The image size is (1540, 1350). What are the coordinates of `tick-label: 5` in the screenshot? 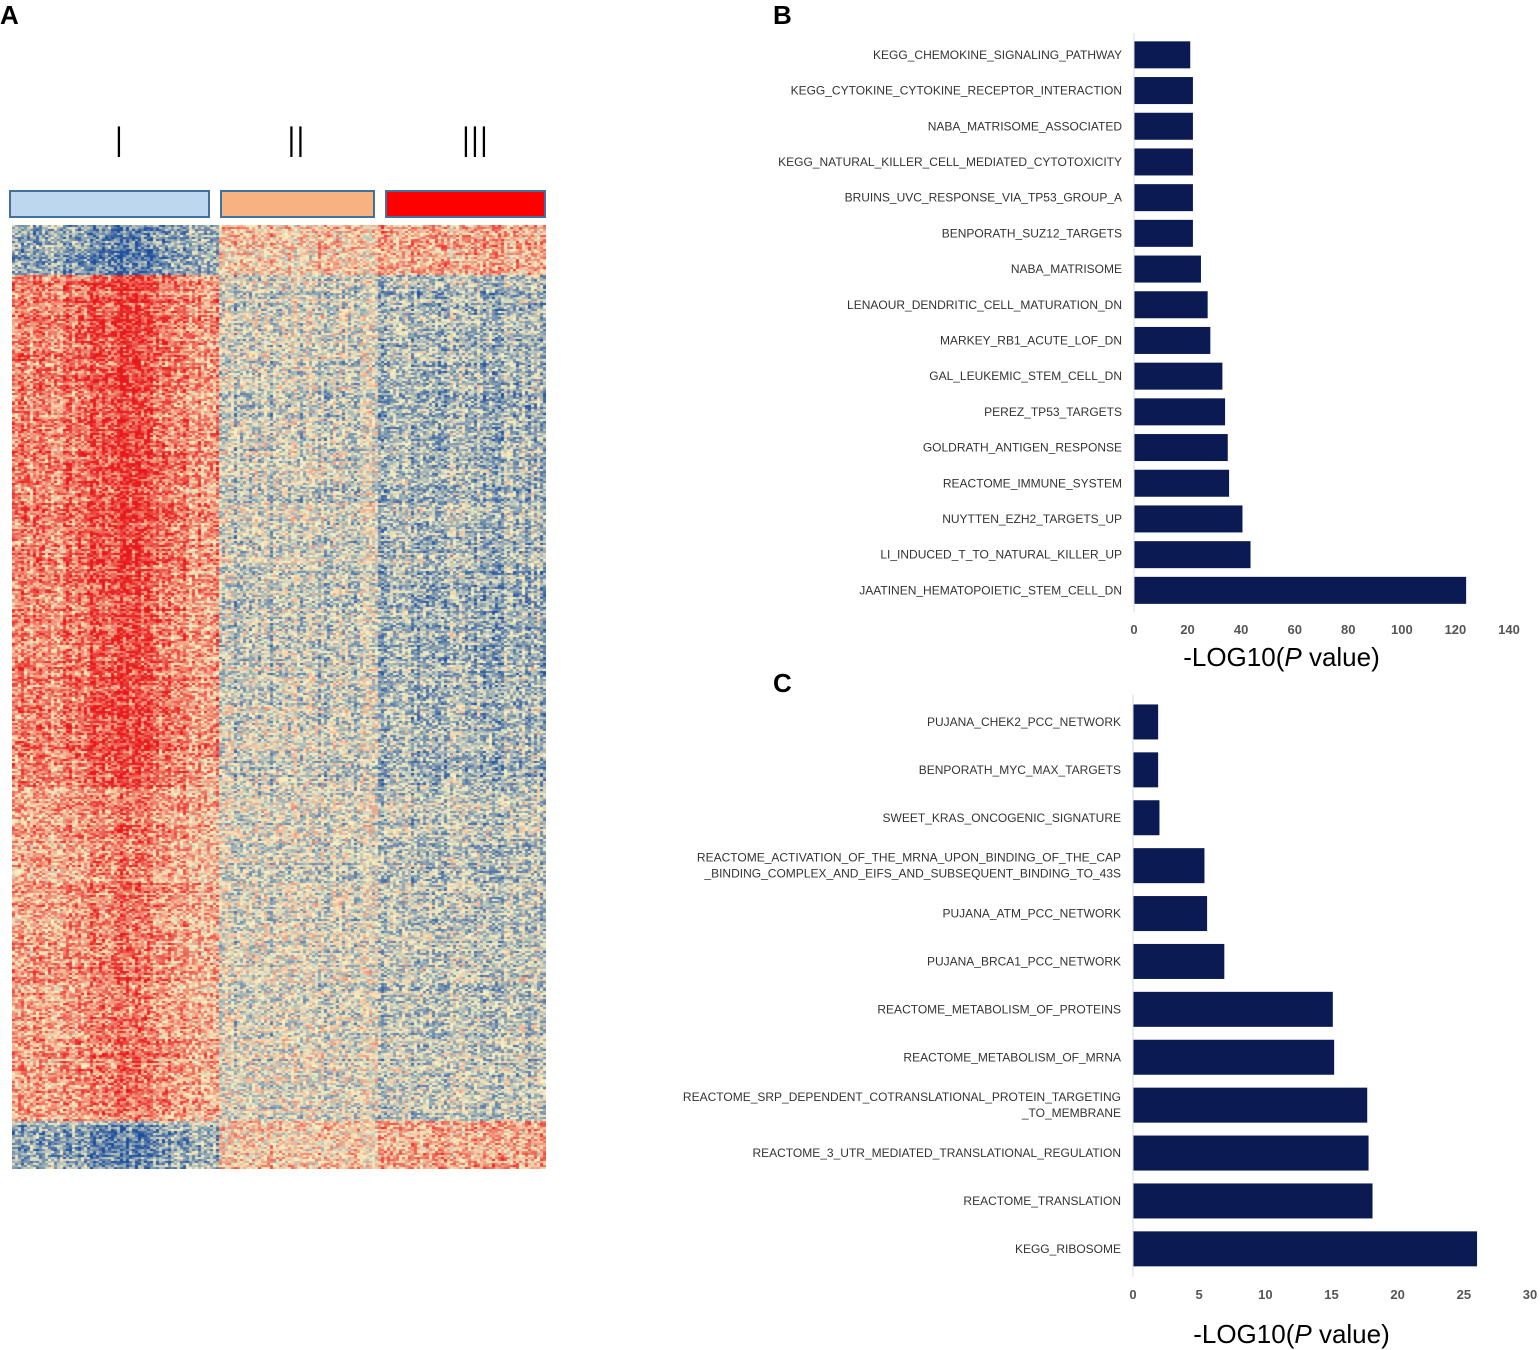 It's located at (1199, 1294).